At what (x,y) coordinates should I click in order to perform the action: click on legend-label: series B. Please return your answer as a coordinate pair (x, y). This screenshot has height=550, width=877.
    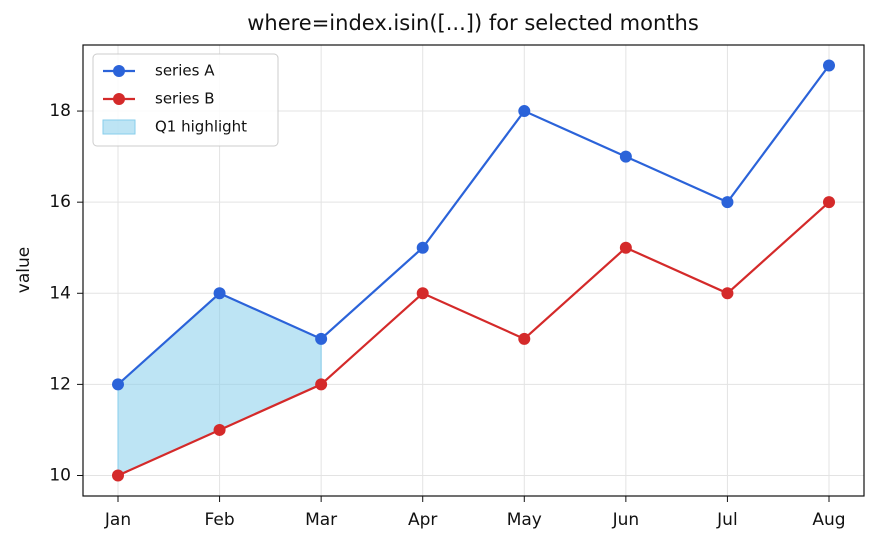
    Looking at the image, I should click on (184, 99).